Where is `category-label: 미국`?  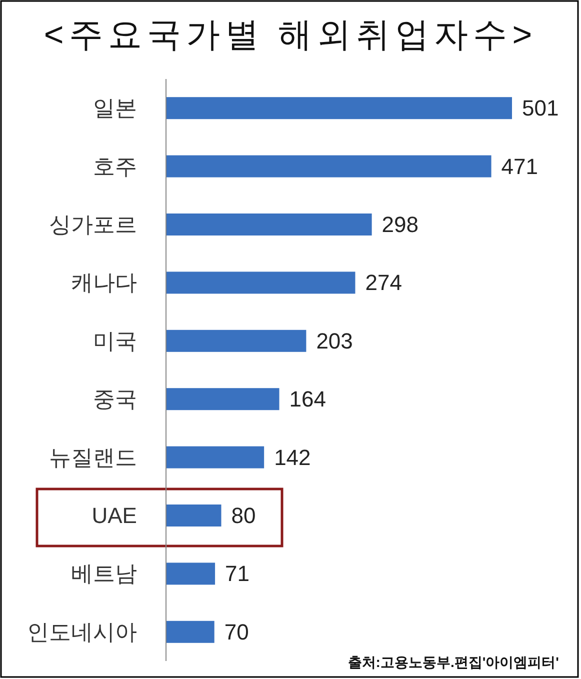 category-label: 미국 is located at coordinates (115, 341).